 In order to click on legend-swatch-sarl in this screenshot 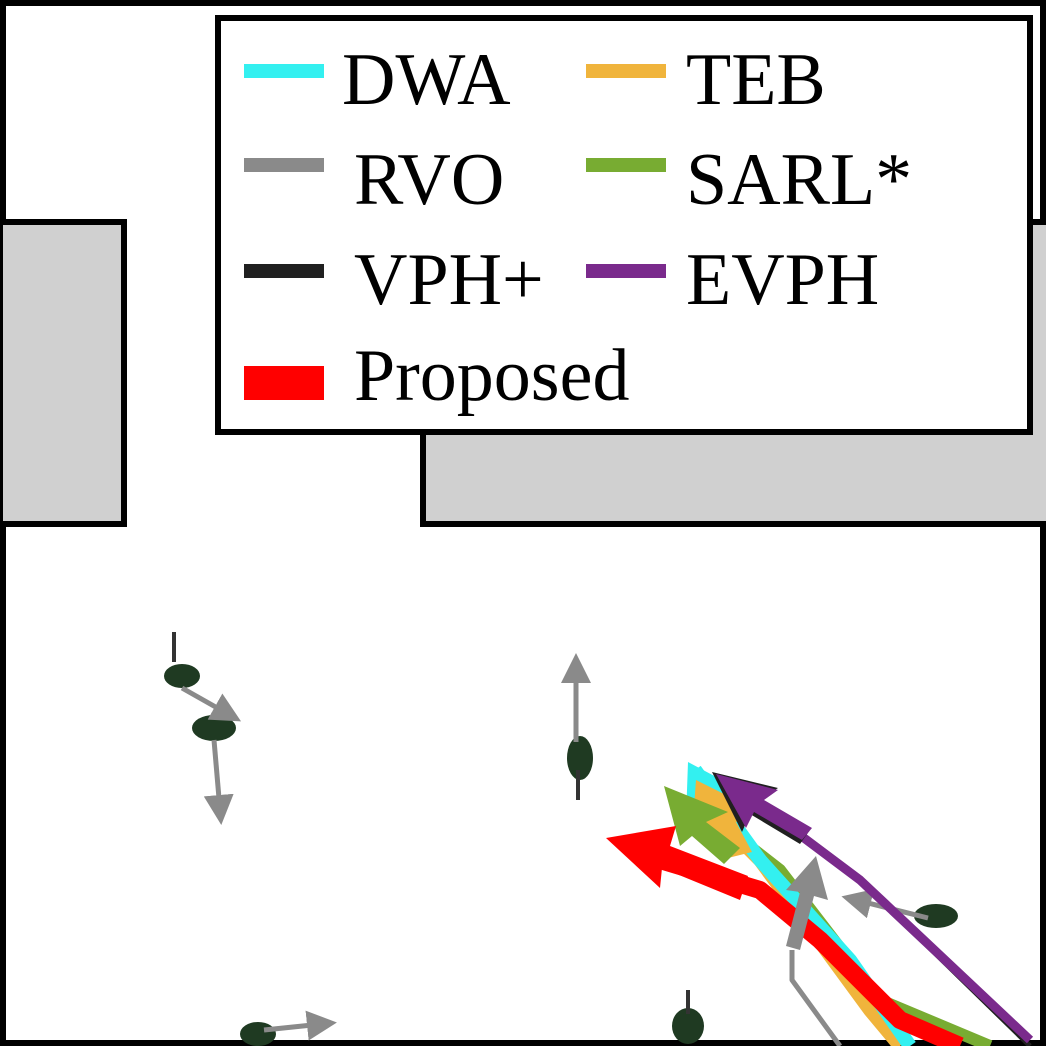, I will do `click(626, 165)`.